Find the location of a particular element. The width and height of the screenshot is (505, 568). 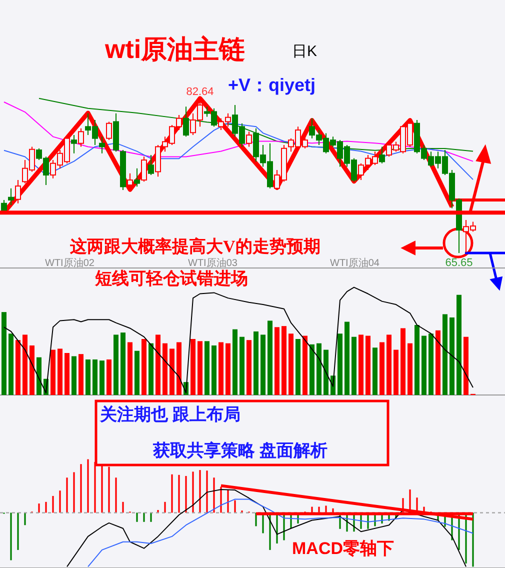

annotation: MACD零轴下 is located at coordinates (343, 548).